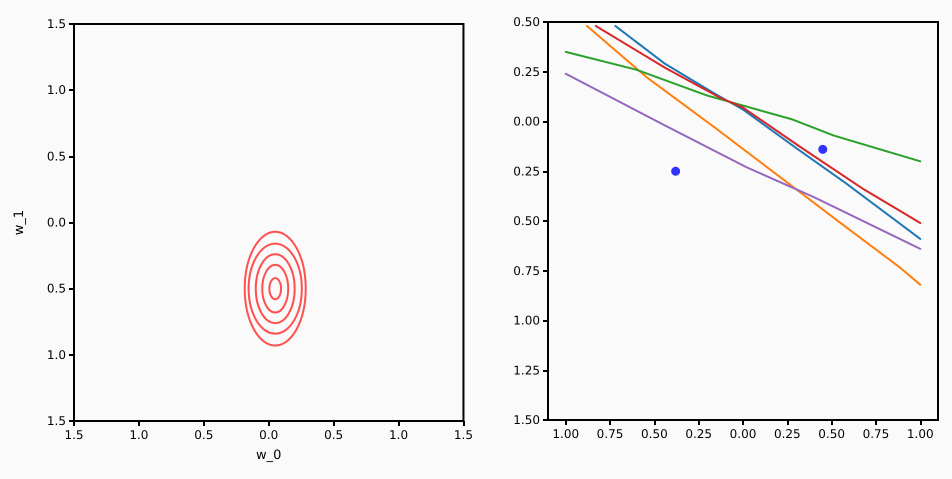 The image size is (952, 479). What do you see at coordinates (526, 121) in the screenshot?
I see `y-tick-label: 0.00` at bounding box center [526, 121].